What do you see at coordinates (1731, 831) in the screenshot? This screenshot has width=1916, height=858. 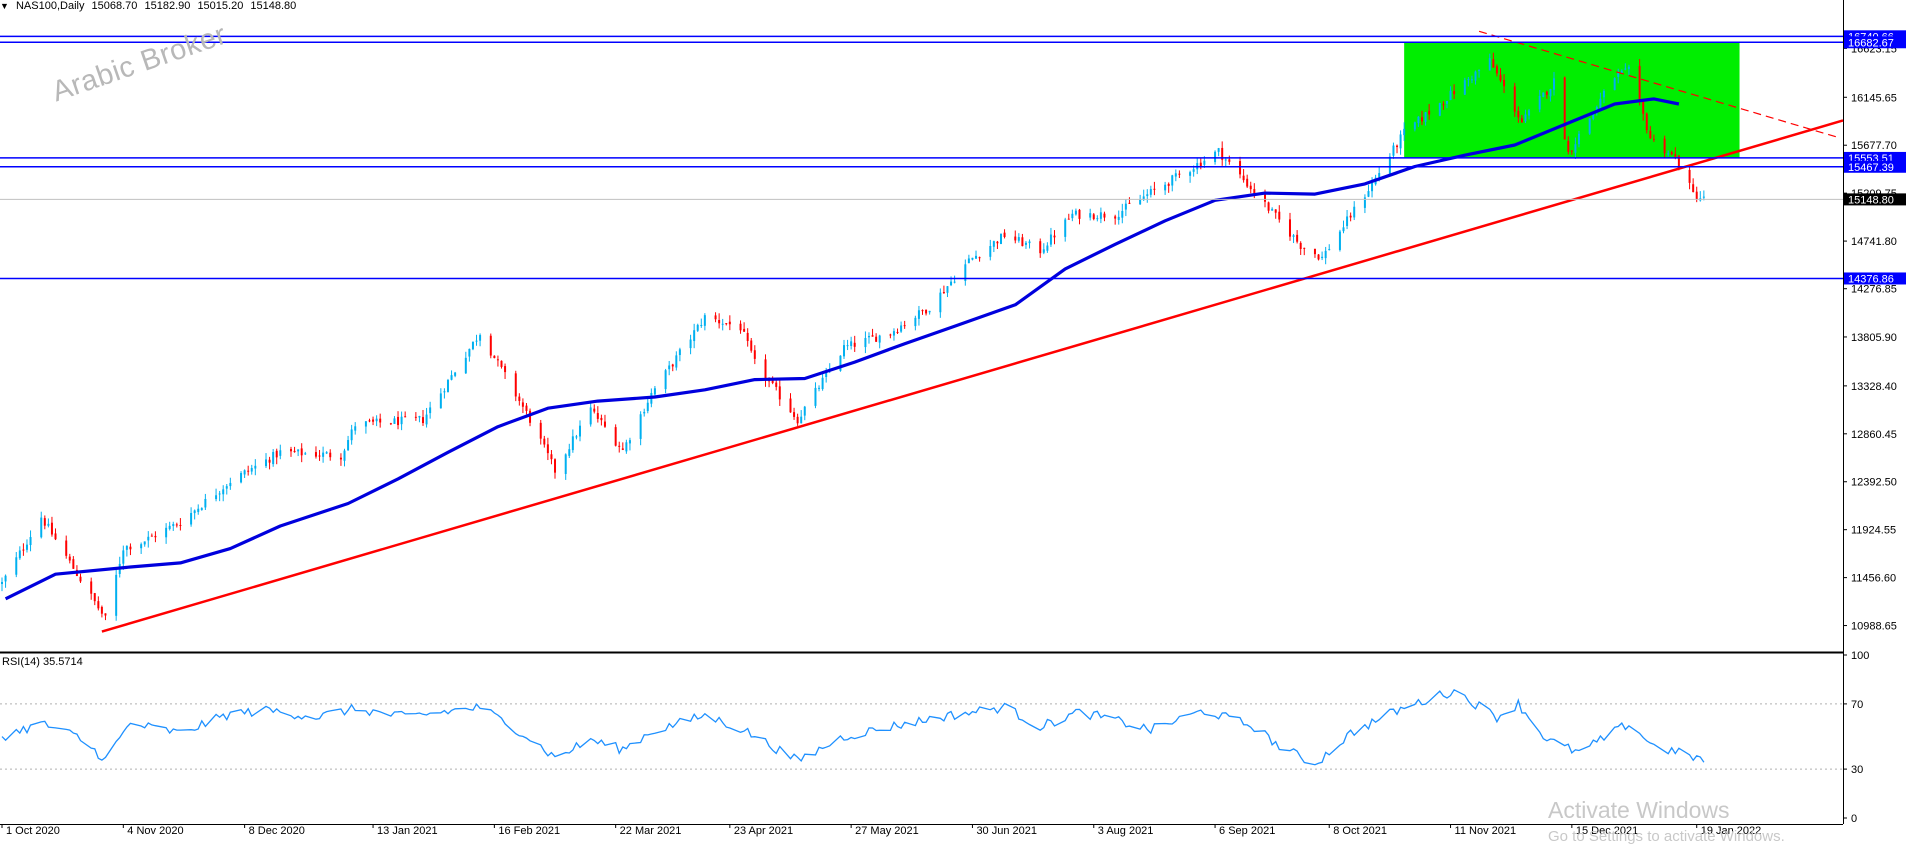 I see `x-tick-label: 19 Jan 2022` at bounding box center [1731, 831].